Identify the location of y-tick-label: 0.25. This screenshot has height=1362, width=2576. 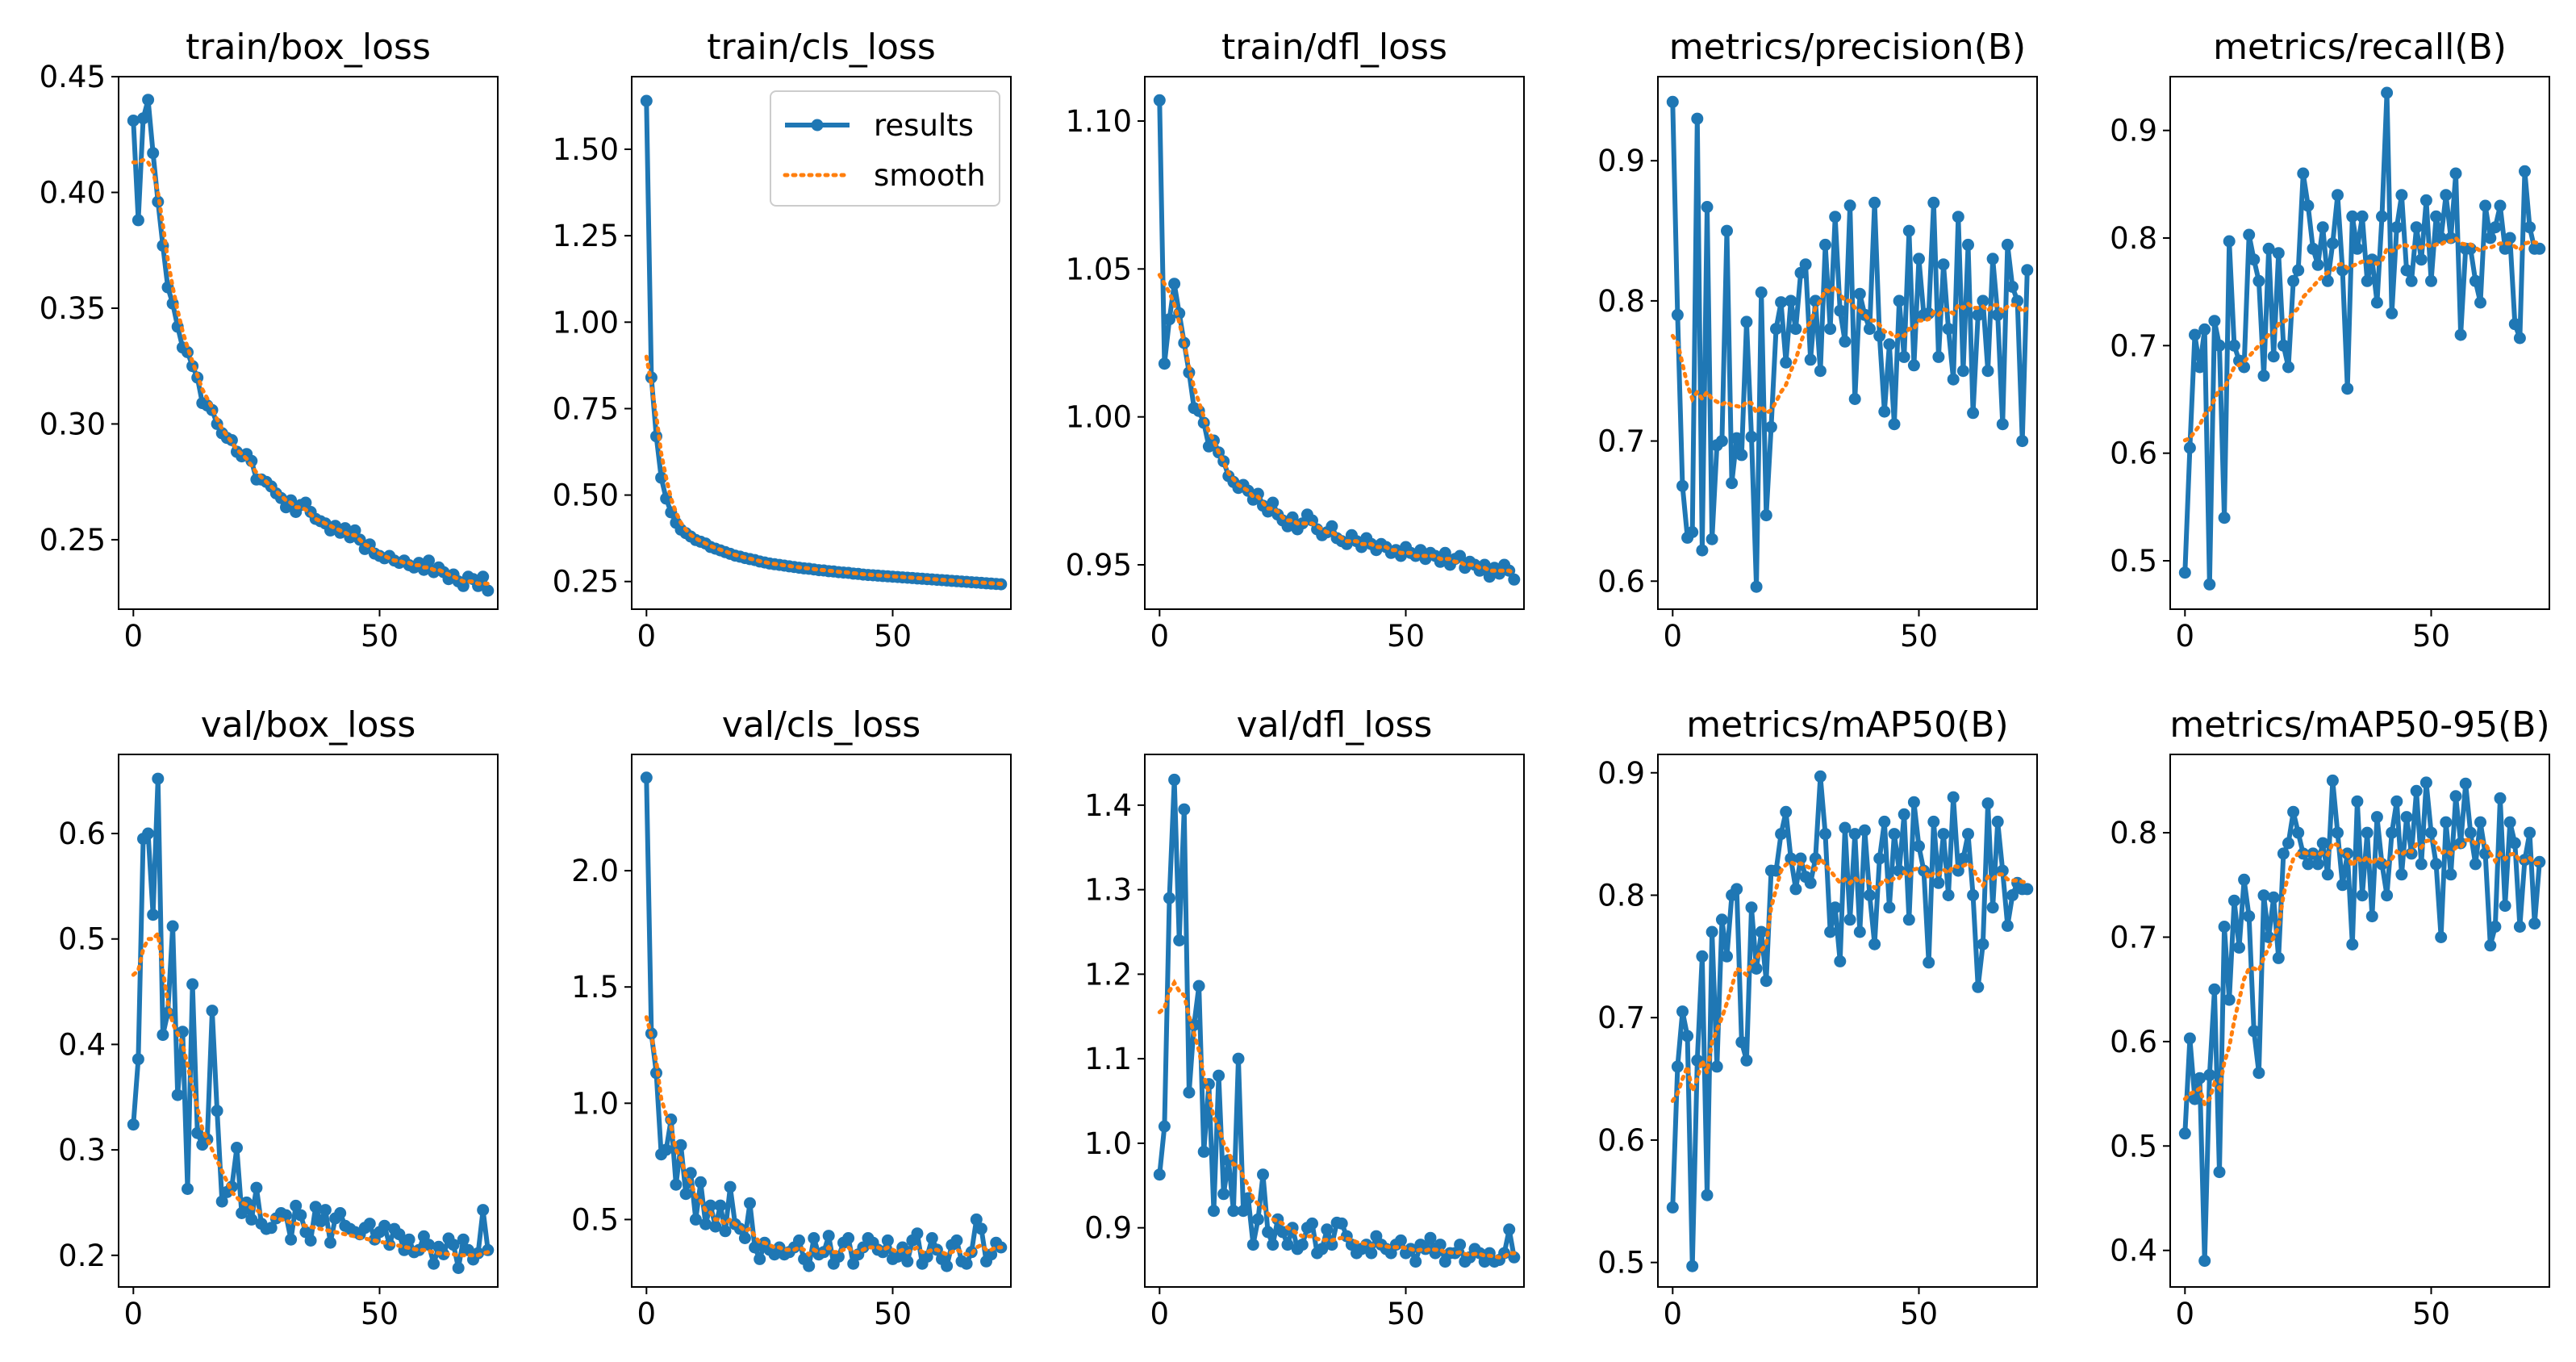
(73, 540).